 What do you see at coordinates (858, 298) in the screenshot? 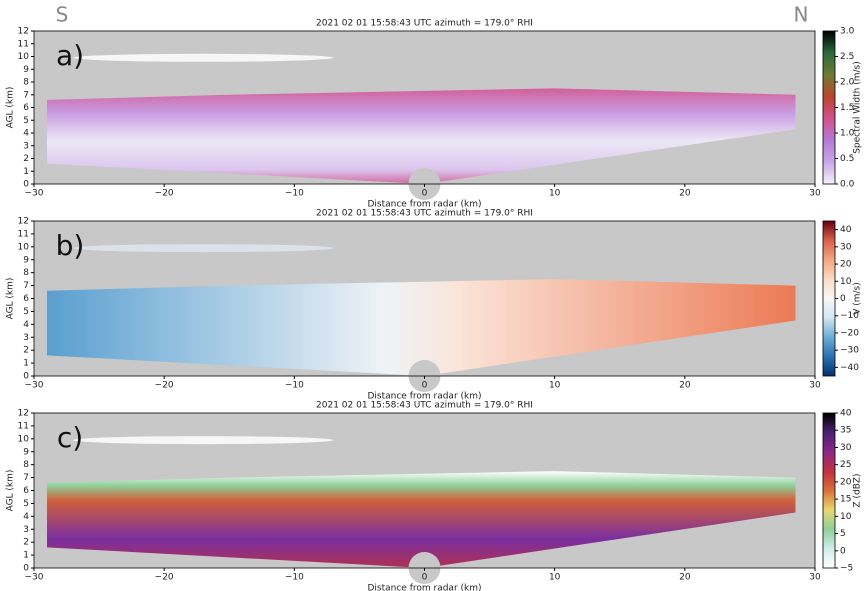
I see `colorbar-label: V (m/s)` at bounding box center [858, 298].